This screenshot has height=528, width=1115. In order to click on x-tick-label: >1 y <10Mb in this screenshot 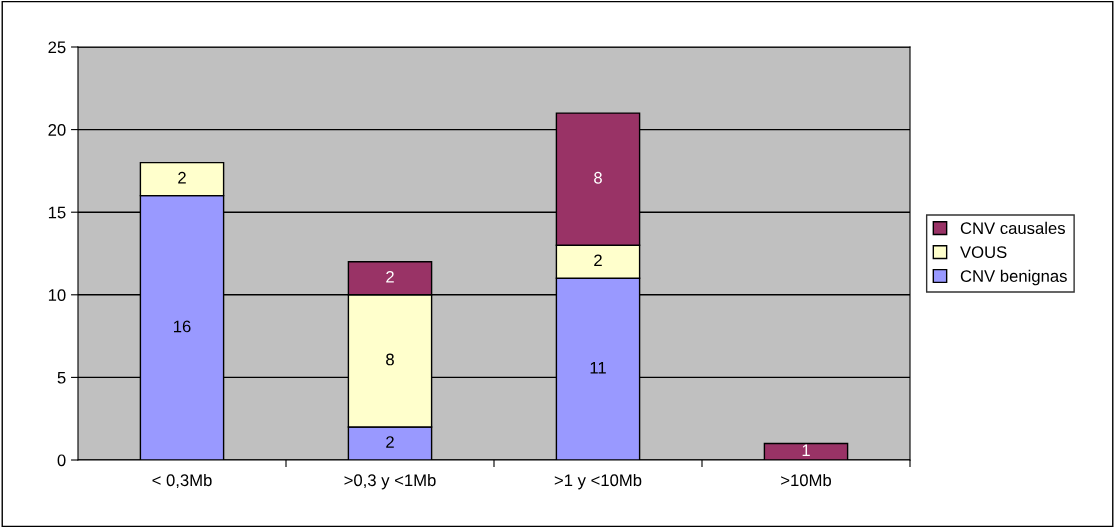, I will do `click(598, 481)`.